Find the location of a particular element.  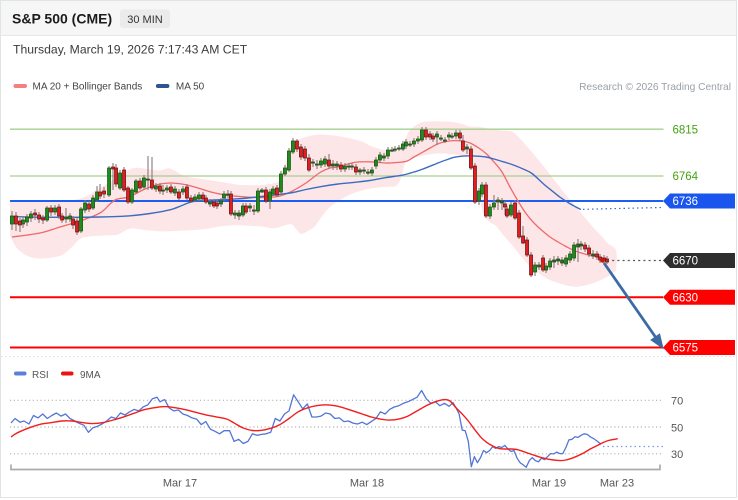

svg-text:Research © 2026 Trading Centra: Research © 2026 Trading Central is located at coordinates (655, 87).